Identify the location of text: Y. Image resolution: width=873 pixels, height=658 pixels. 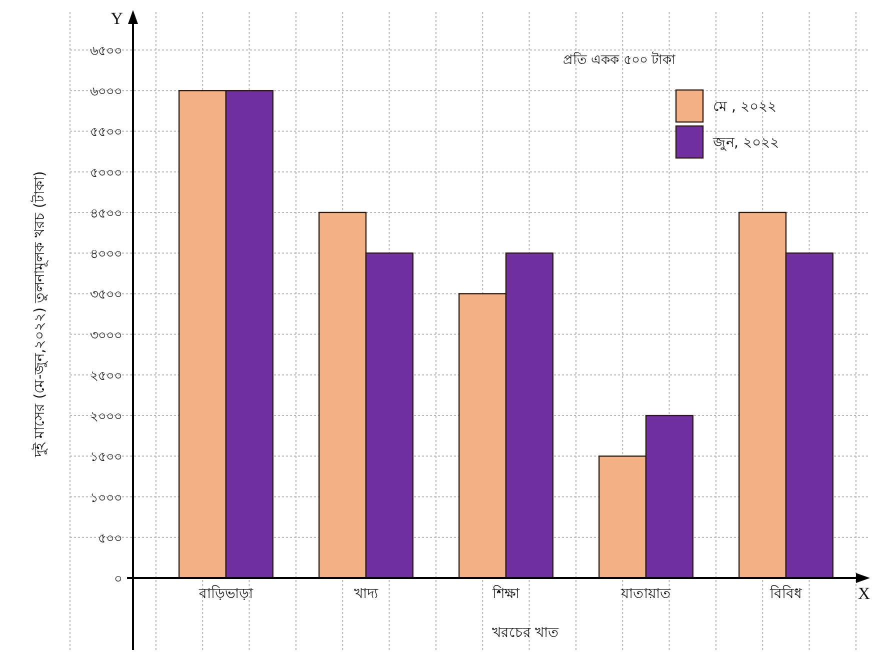
(116, 18).